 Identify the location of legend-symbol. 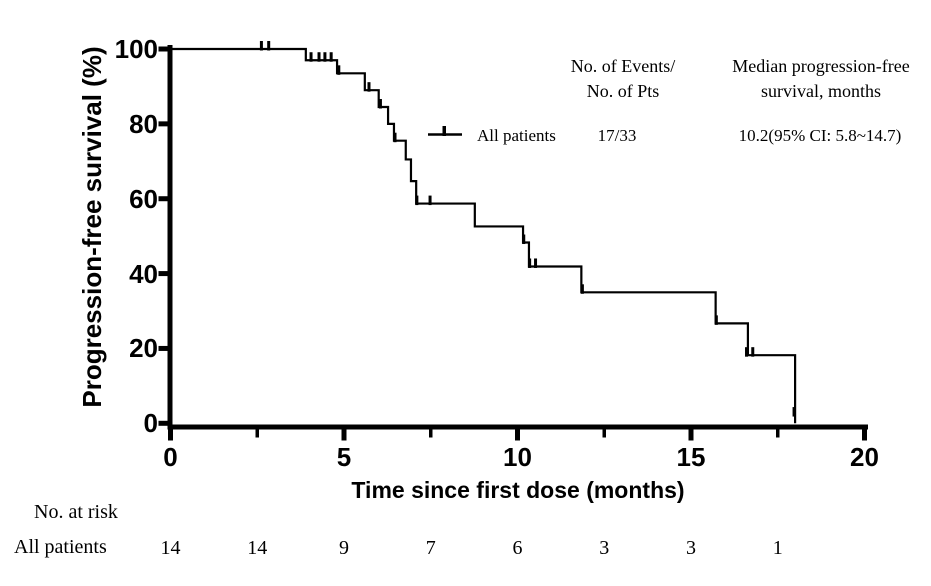
(445, 131).